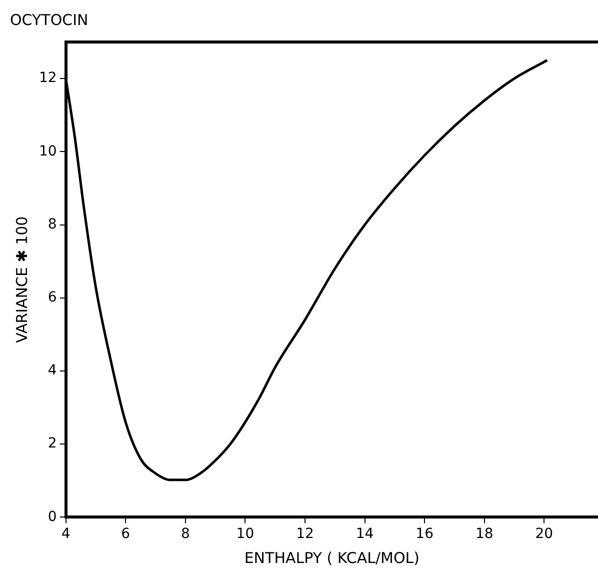 The height and width of the screenshot is (576, 598). What do you see at coordinates (52, 444) in the screenshot?
I see `y-tick-label: 2` at bounding box center [52, 444].